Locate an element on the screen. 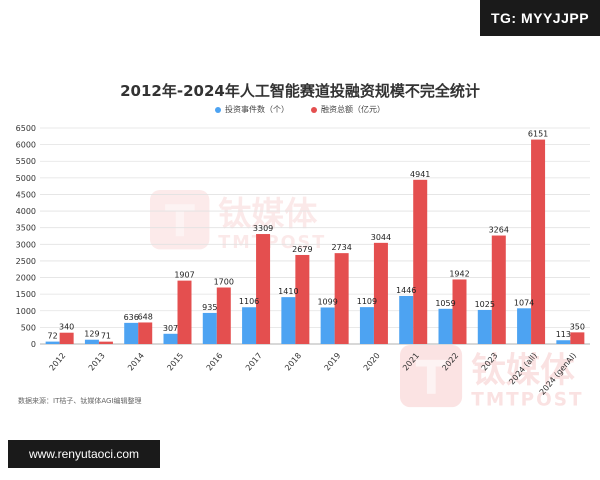  y-tick-label: 3000 is located at coordinates (26, 244).